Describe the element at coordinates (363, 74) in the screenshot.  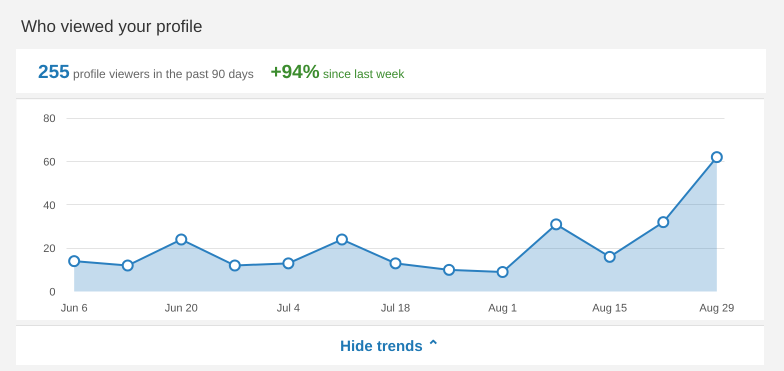
I see `text: since last week` at that location.